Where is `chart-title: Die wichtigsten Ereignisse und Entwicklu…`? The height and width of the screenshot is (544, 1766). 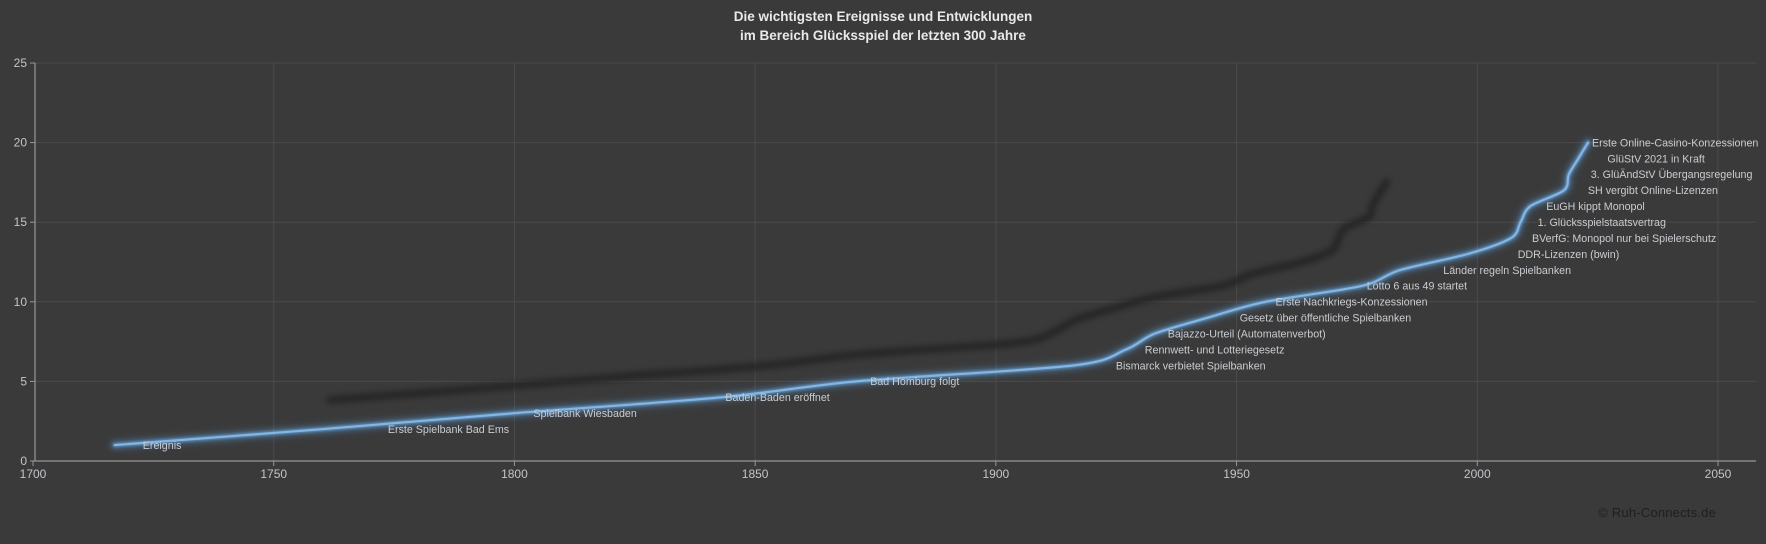 chart-title: Die wichtigsten Ereignisse und Entwicklu… is located at coordinates (883, 26).